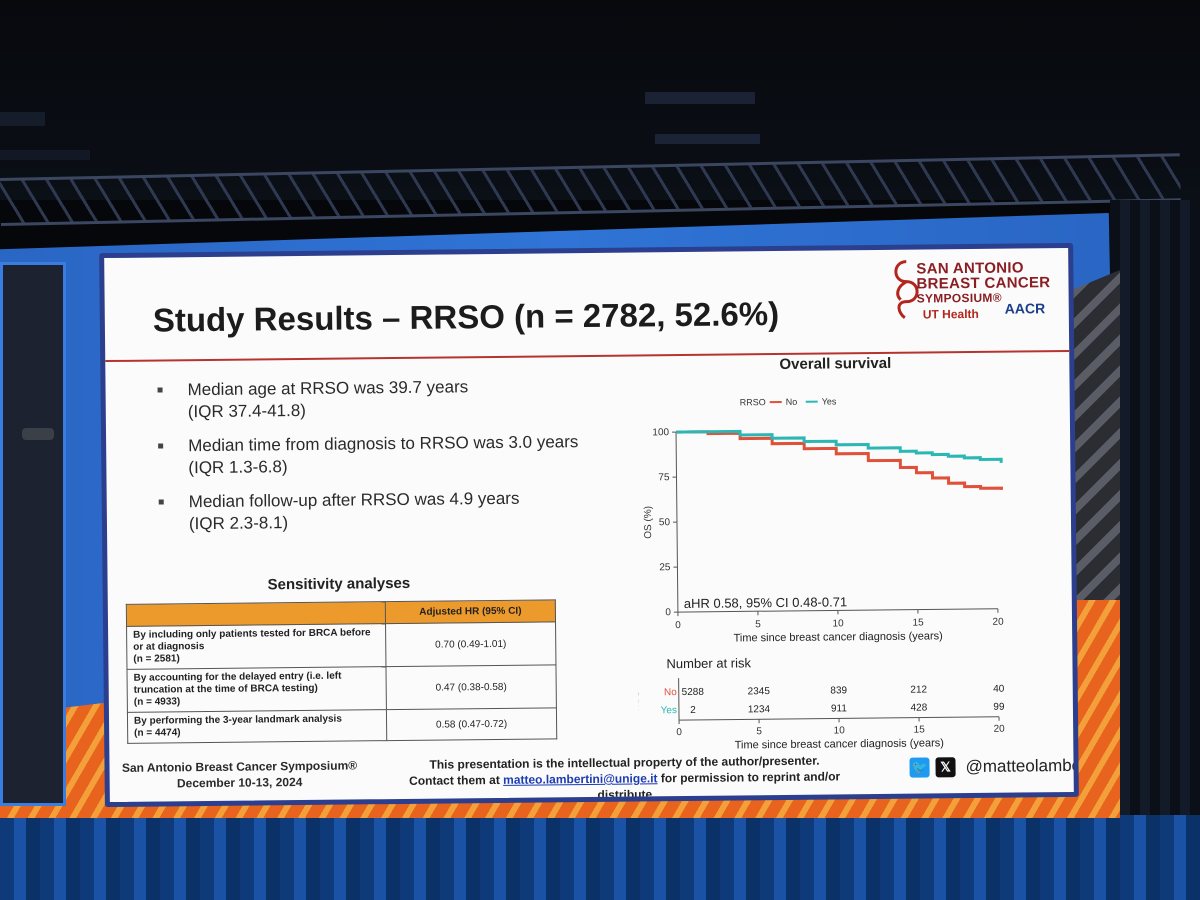  I want to click on risk-x-tick-label: 20, so click(1000, 729).